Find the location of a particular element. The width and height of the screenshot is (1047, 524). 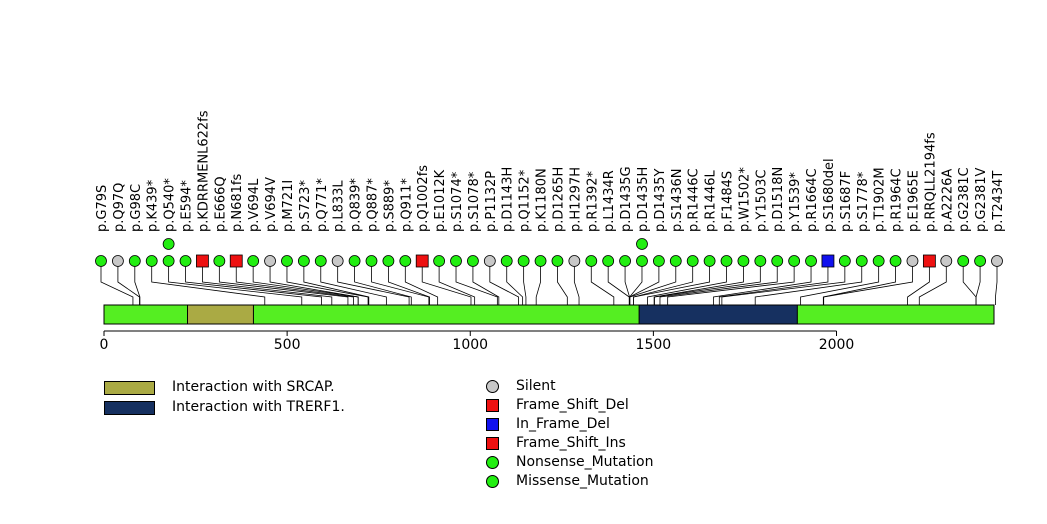

domain-swatch is located at coordinates (129, 388).